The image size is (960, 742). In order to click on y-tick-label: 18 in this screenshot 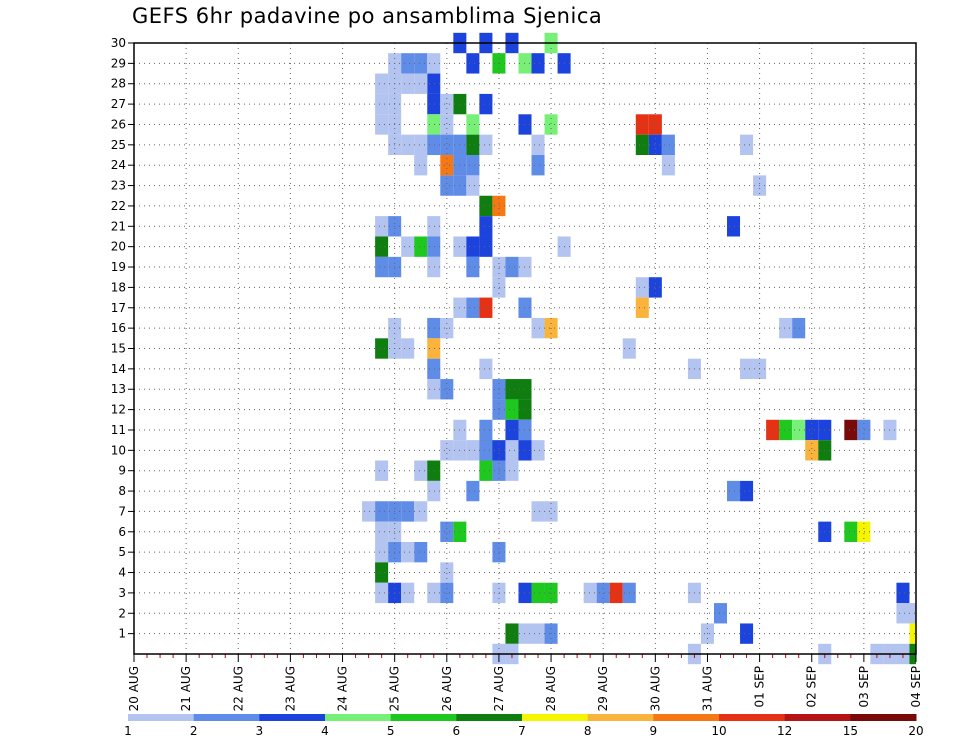, I will do `click(118, 287)`.